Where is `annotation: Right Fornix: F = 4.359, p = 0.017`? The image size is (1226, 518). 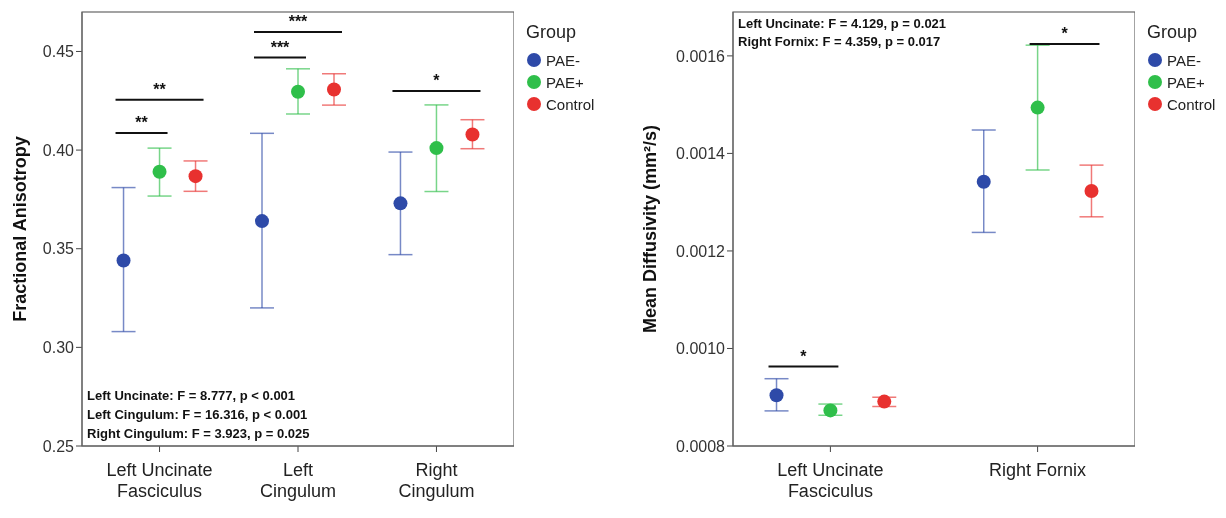 annotation: Right Fornix: F = 4.359, p = 0.017 is located at coordinates (839, 41).